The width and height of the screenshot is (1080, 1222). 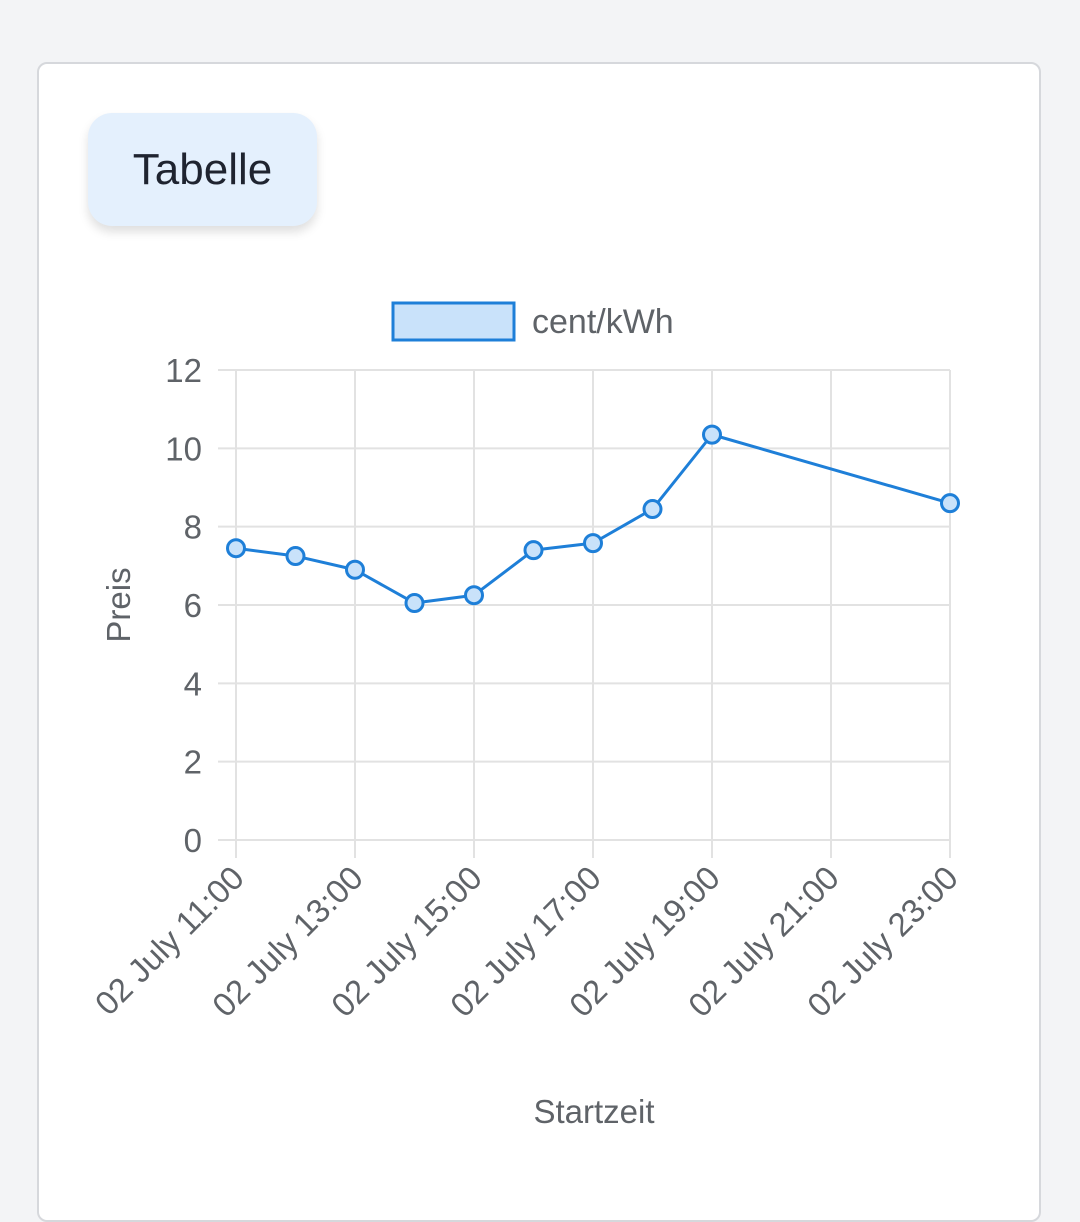 I want to click on y-tick-label: 8, so click(x=193, y=527).